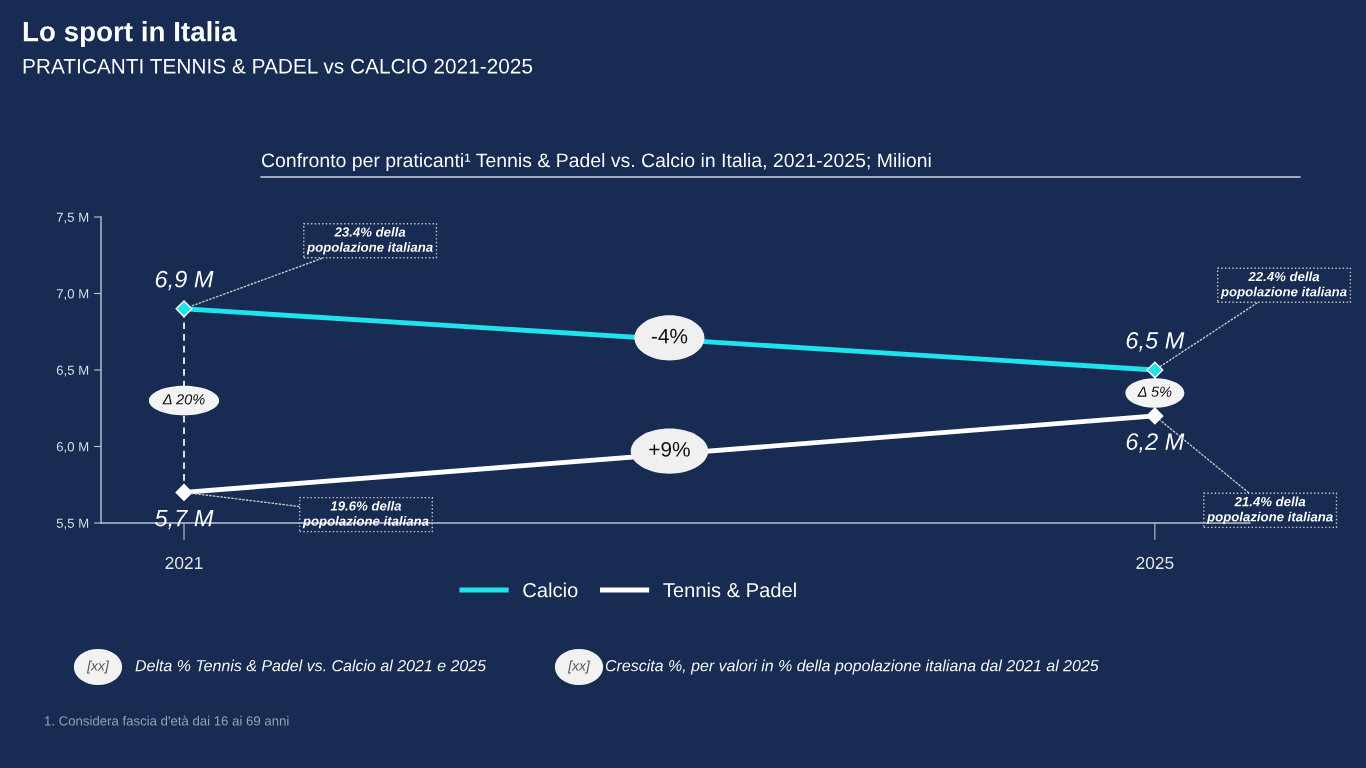  What do you see at coordinates (365, 514) in the screenshot?
I see `annotation: 19.6% della popolazione italiana` at bounding box center [365, 514].